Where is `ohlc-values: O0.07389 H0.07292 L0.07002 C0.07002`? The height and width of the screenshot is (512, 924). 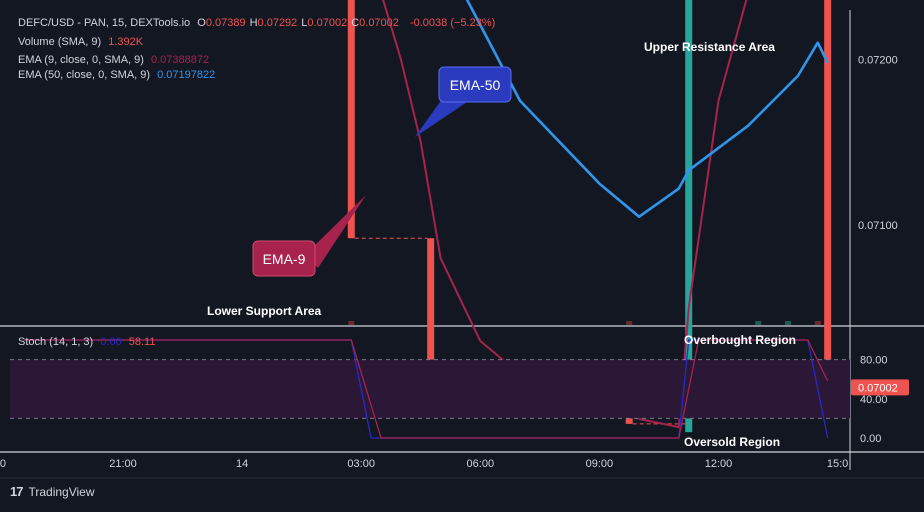
ohlc-values: O0.07389 H0.07292 L0.07002 C0.07002 is located at coordinates (300, 23).